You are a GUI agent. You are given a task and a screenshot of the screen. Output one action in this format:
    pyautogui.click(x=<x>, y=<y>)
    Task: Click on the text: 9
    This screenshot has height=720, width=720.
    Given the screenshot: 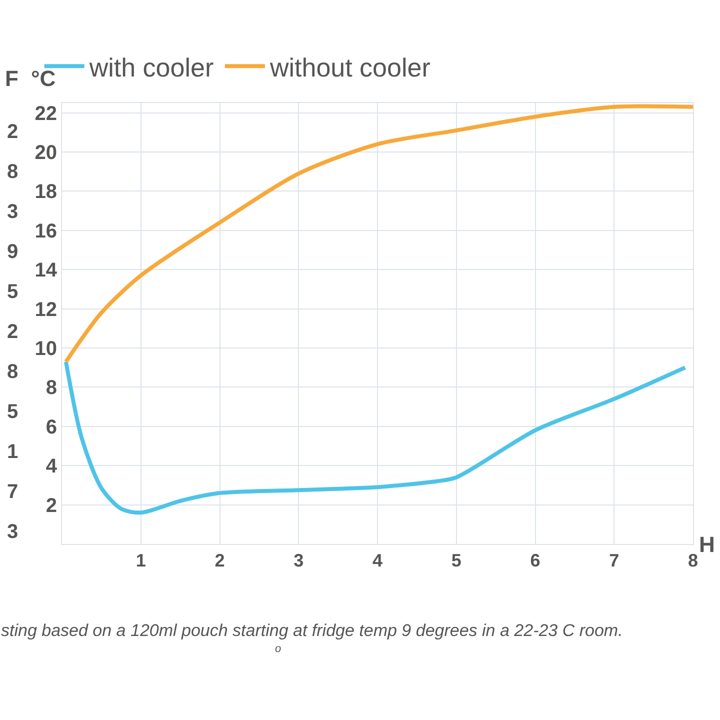 What is the action you would take?
    pyautogui.click(x=12, y=252)
    